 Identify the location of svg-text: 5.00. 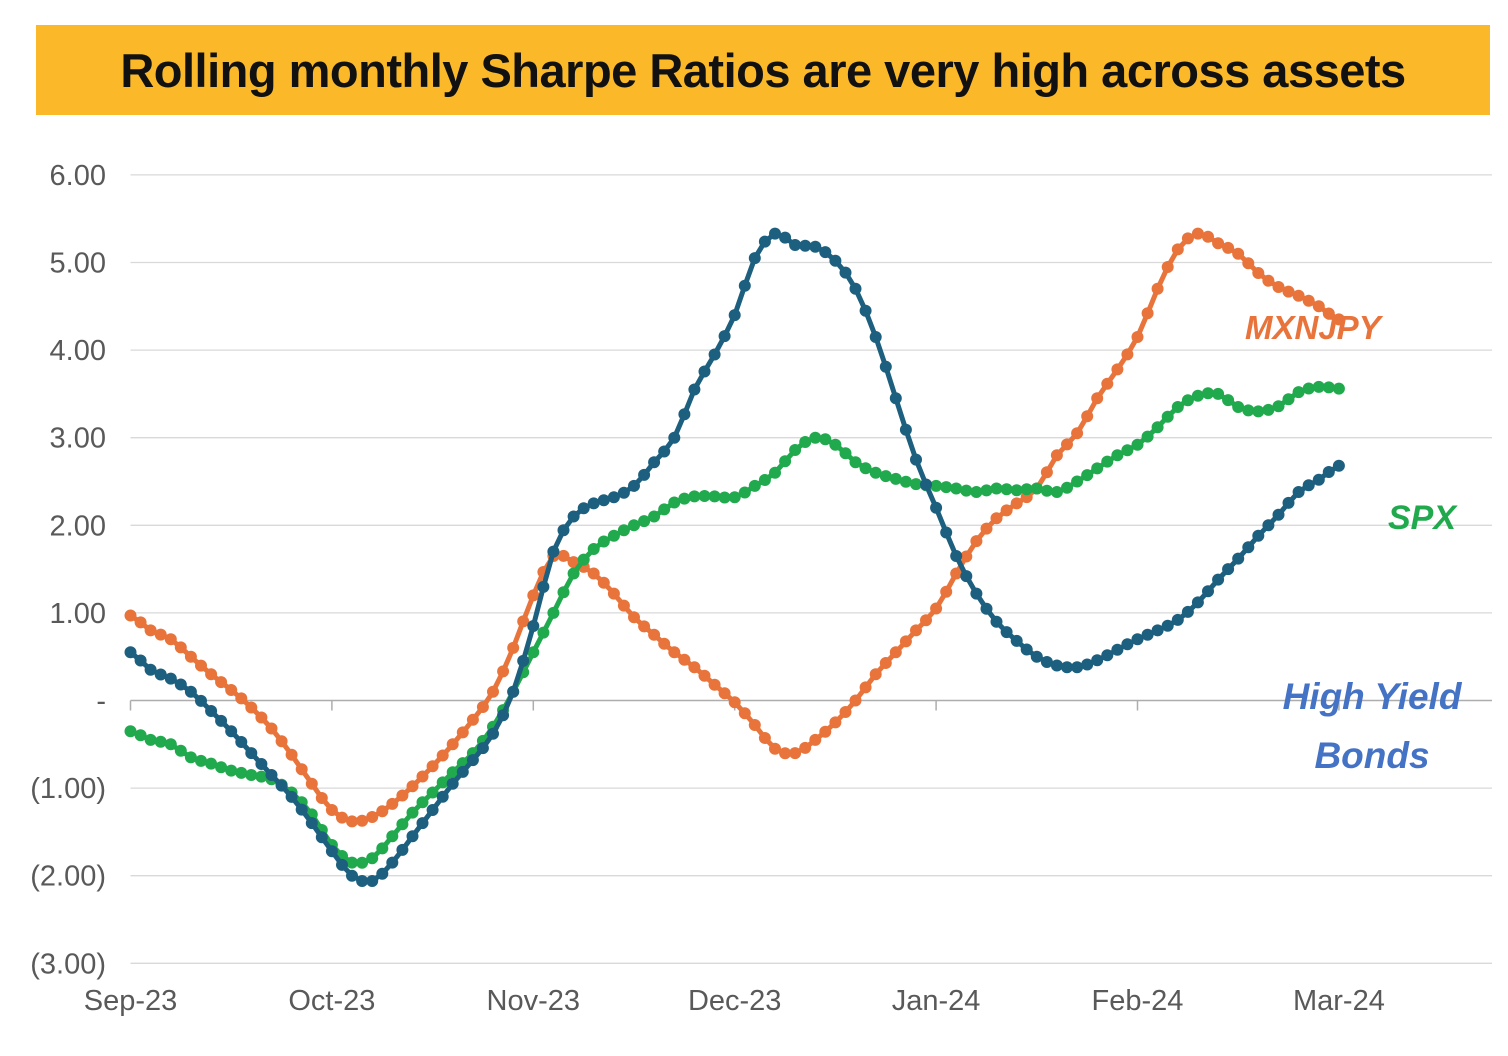
(78, 264).